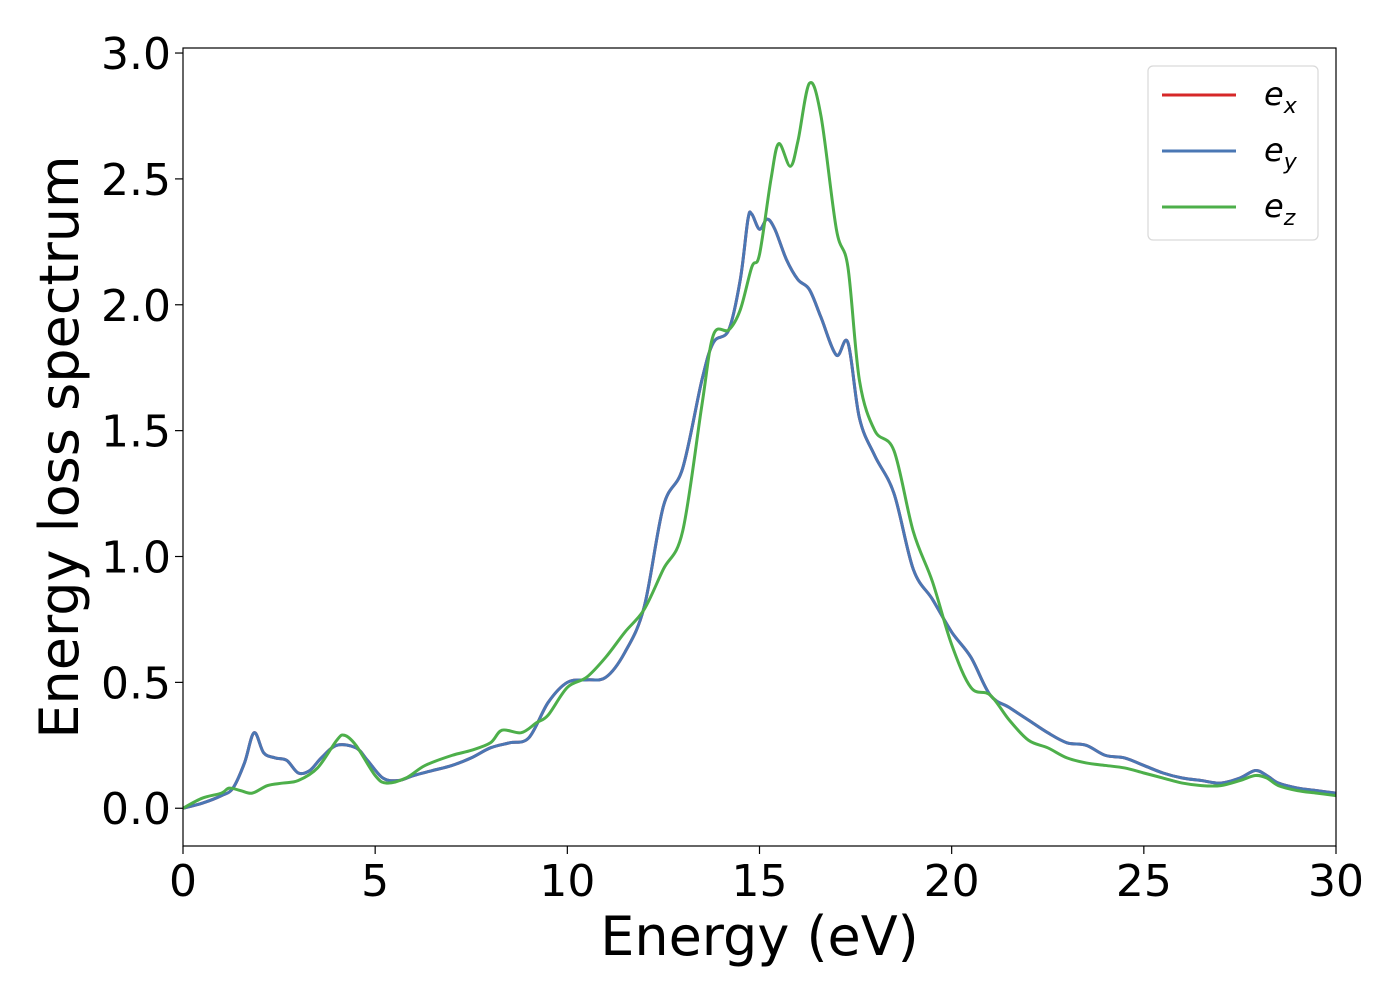  I want to click on y-tick-label: 1.0, so click(136, 558).